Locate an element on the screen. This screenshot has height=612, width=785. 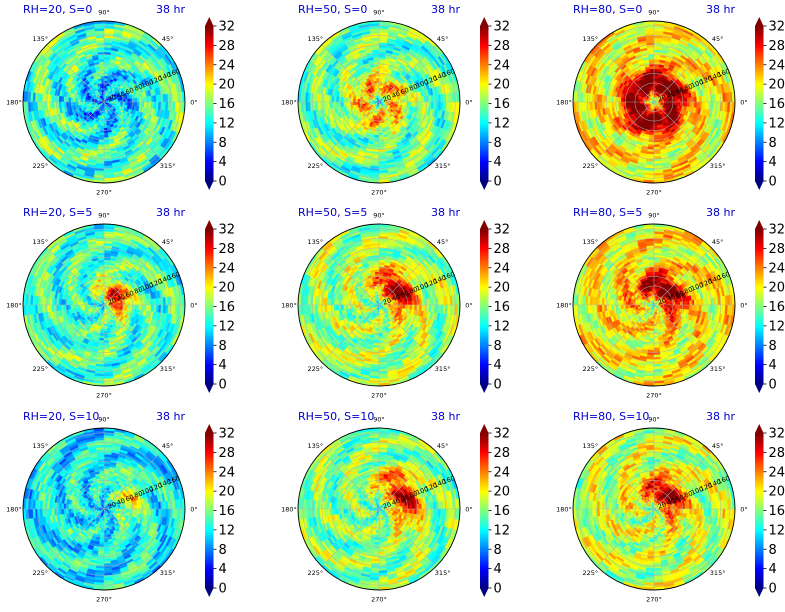
angle-tick-label: 90° is located at coordinates (104, 13).